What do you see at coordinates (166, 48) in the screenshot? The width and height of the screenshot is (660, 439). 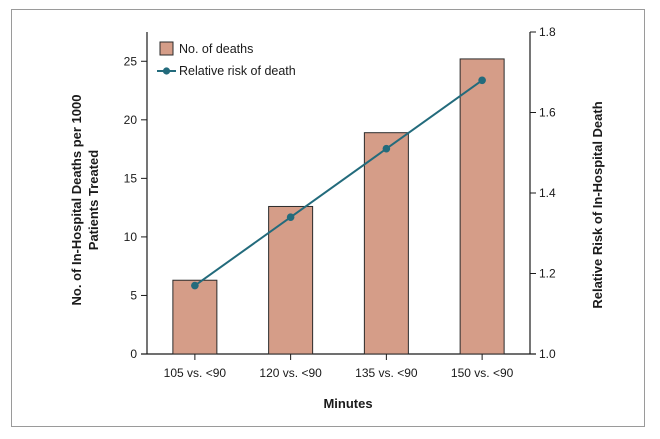 I see `legend-swatch-deaths` at bounding box center [166, 48].